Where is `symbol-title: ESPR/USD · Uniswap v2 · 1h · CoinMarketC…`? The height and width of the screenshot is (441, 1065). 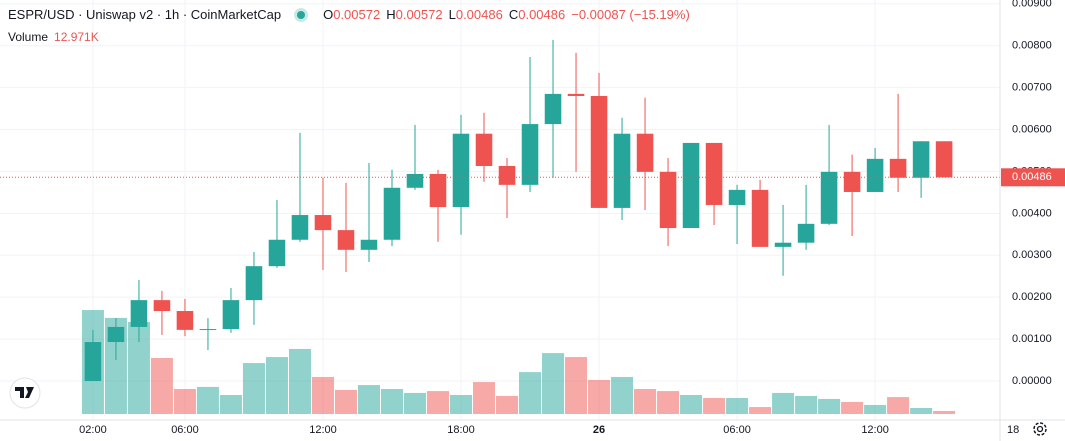 symbol-title: ESPR/USD · Uniswap v2 · 1h · CoinMarketC… is located at coordinates (145, 14).